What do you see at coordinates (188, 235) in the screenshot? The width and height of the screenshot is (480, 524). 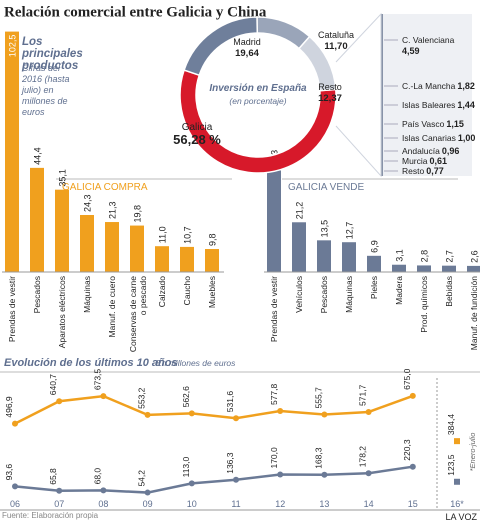 I see `value-label: 10,7` at bounding box center [188, 235].